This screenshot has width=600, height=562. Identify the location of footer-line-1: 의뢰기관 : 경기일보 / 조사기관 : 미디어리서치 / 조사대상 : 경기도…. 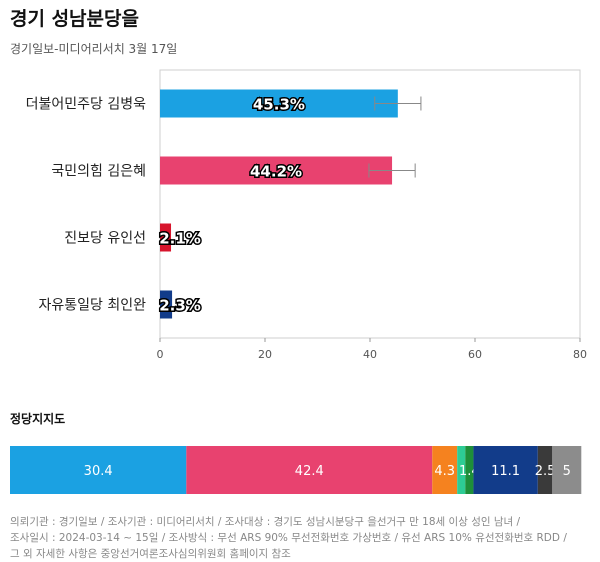
(265, 522).